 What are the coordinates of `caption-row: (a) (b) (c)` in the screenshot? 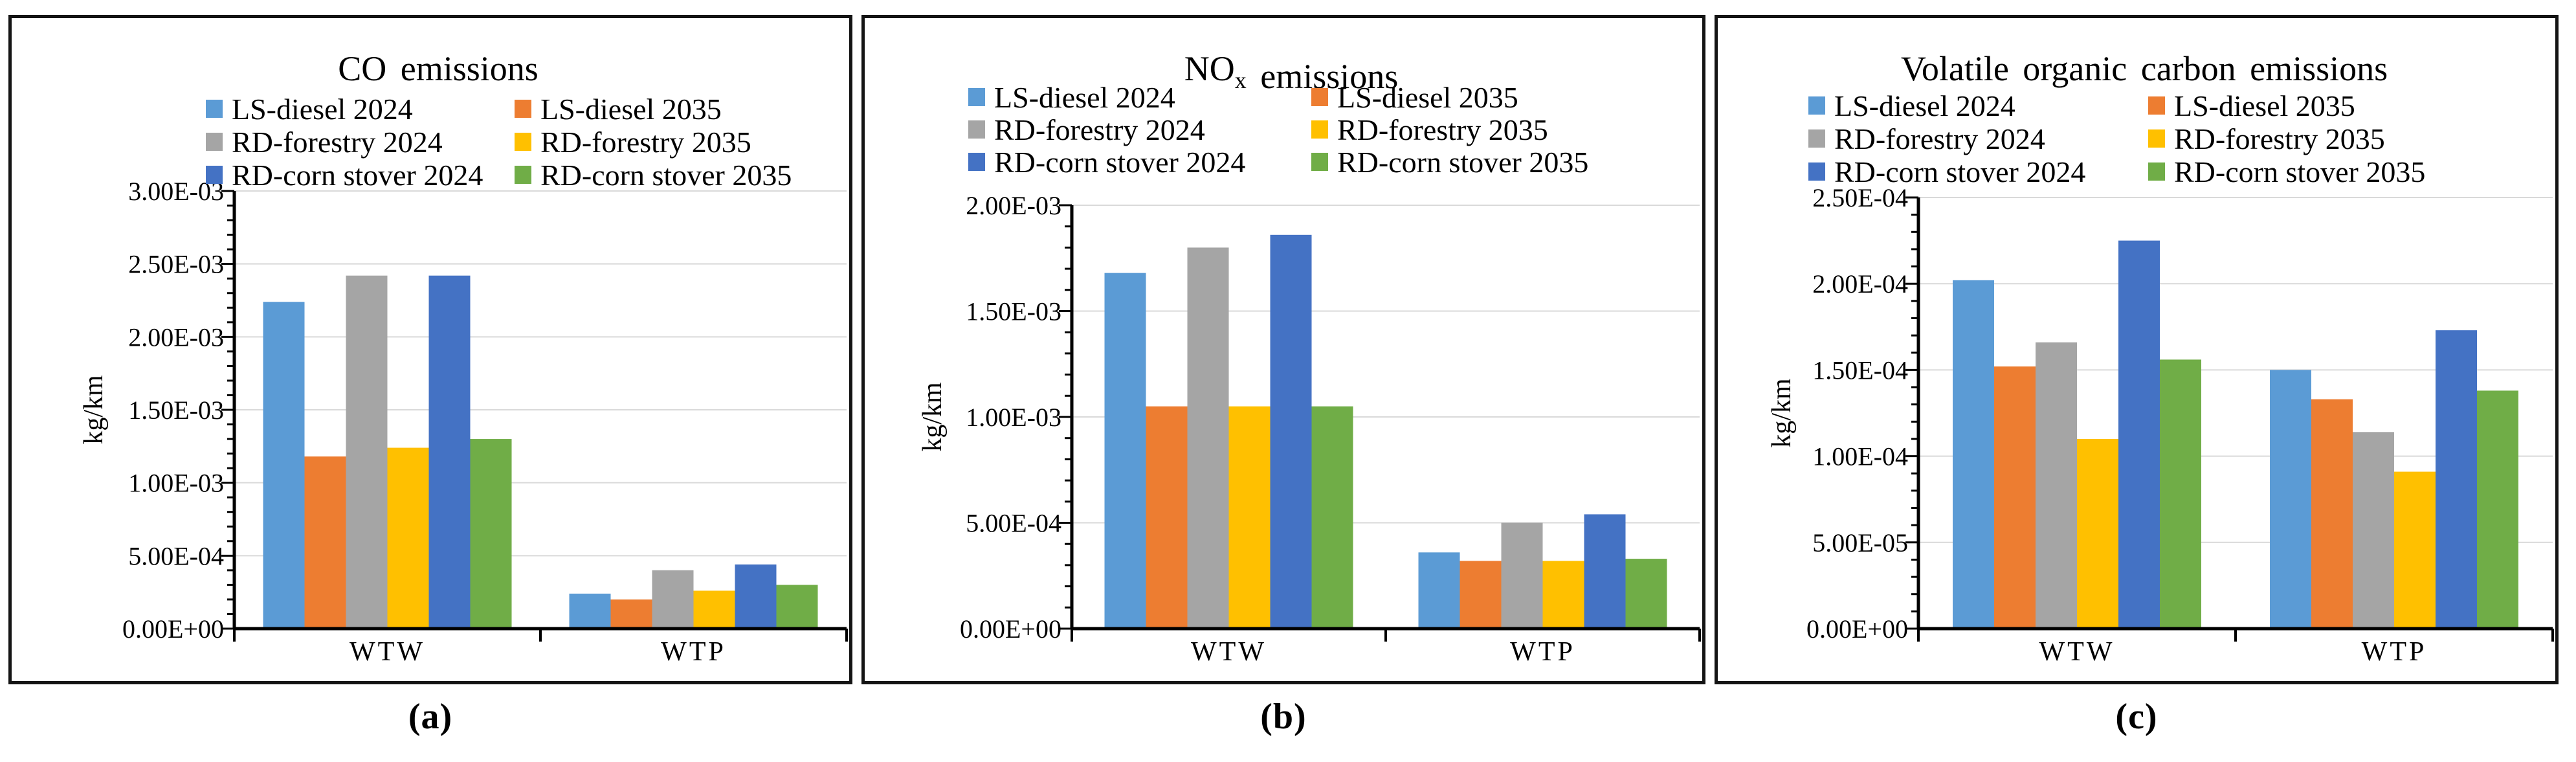 It's located at (1288, 710).